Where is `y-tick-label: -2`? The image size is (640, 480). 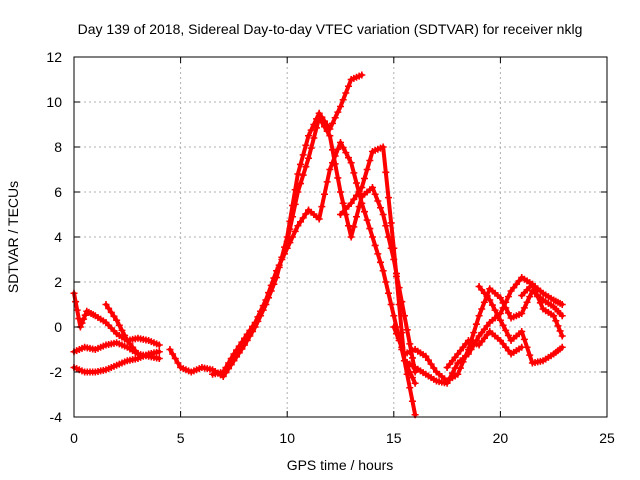
y-tick-label: -2 is located at coordinates (56, 372).